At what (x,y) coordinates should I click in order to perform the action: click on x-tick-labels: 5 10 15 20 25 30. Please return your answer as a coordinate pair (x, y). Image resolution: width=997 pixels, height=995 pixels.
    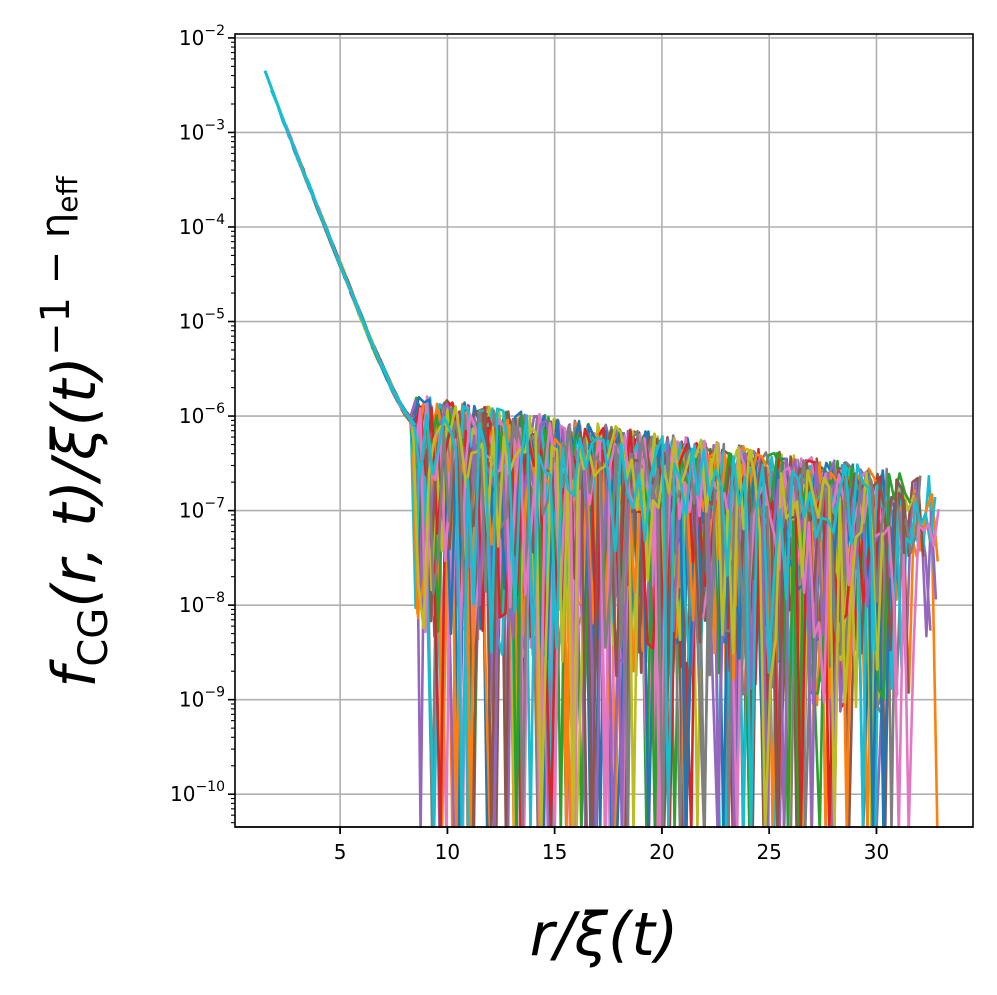
    Looking at the image, I should click on (611, 852).